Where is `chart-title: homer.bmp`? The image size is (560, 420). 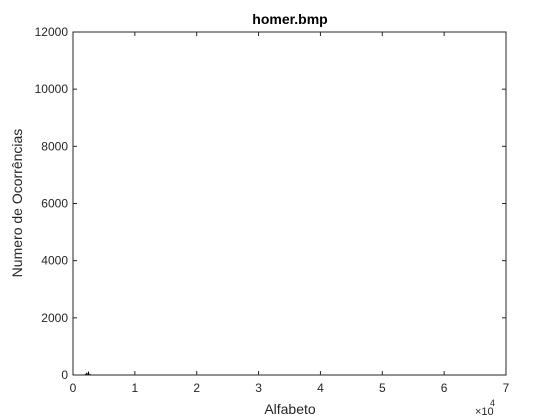
chart-title: homer.bmp is located at coordinates (289, 19).